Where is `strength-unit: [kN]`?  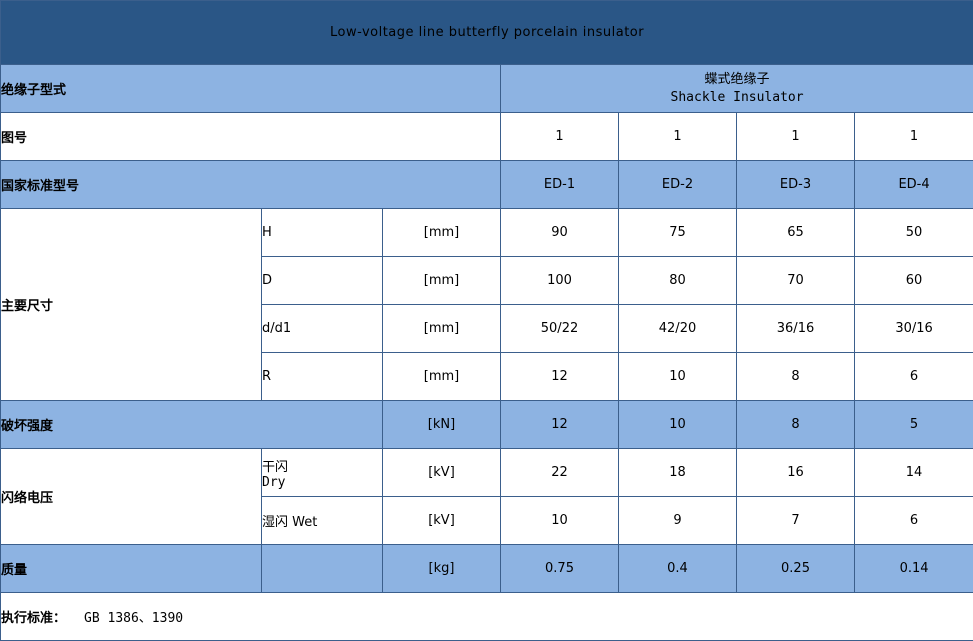
strength-unit: [kN] is located at coordinates (441, 424).